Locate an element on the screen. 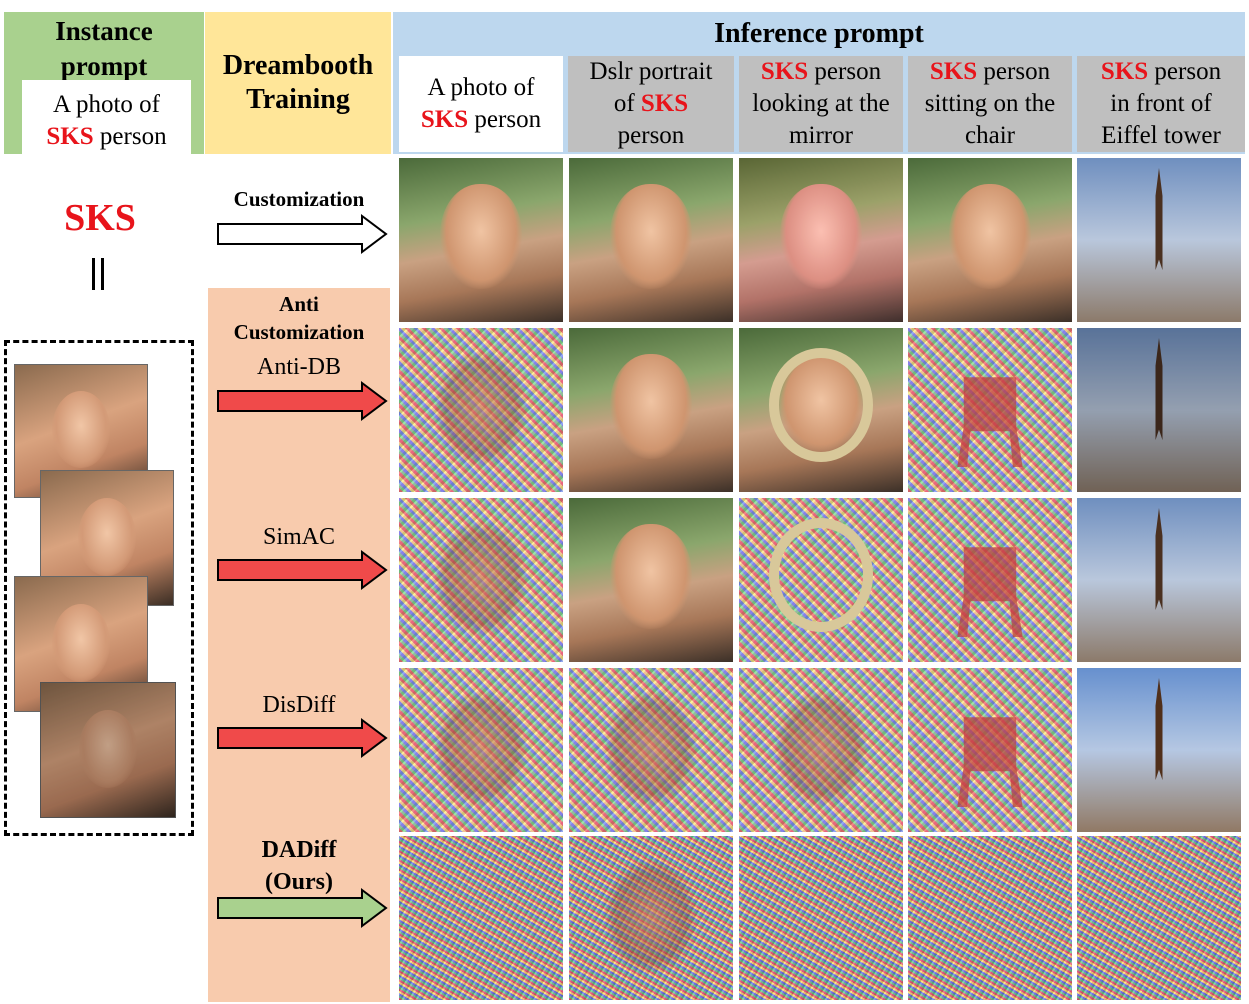  instance-prompt-panel: Instance prompt A photo of SKS person is located at coordinates (104, 87).